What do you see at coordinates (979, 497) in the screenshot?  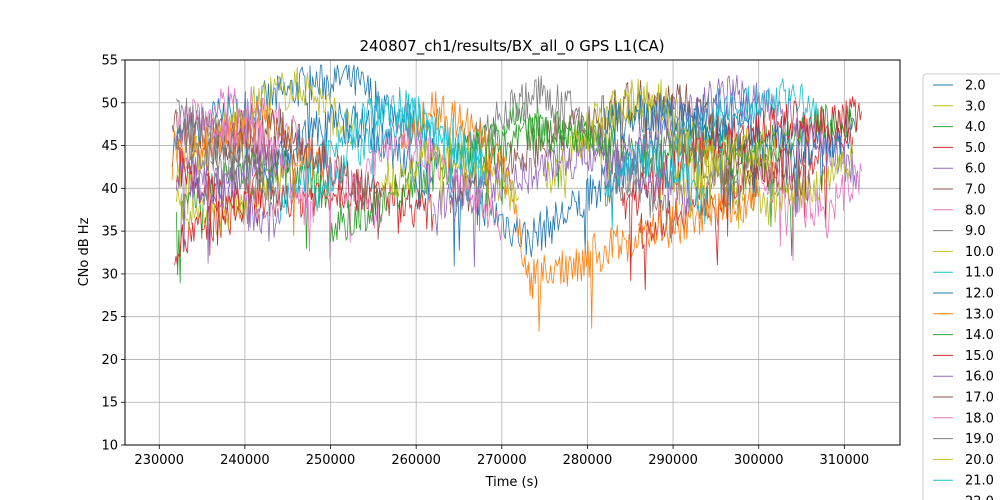 I see `legend-label: 22.0` at bounding box center [979, 497].